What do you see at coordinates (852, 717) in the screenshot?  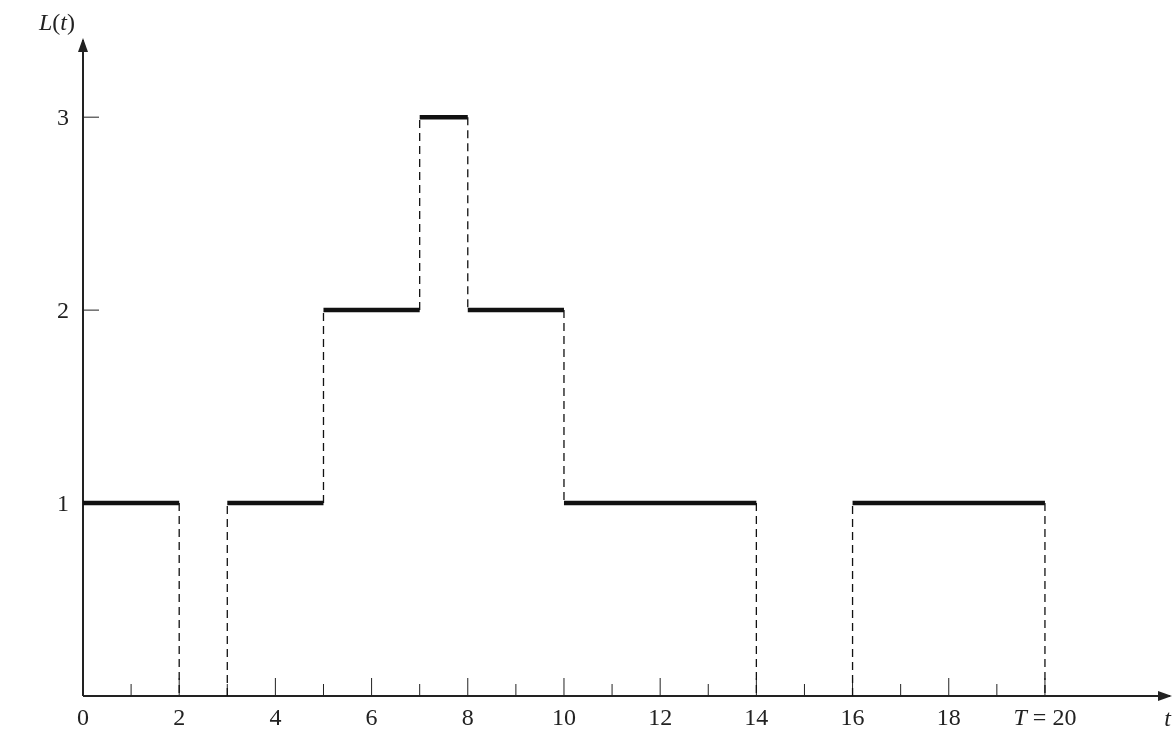 I see `x-tick-label: 16` at bounding box center [852, 717].